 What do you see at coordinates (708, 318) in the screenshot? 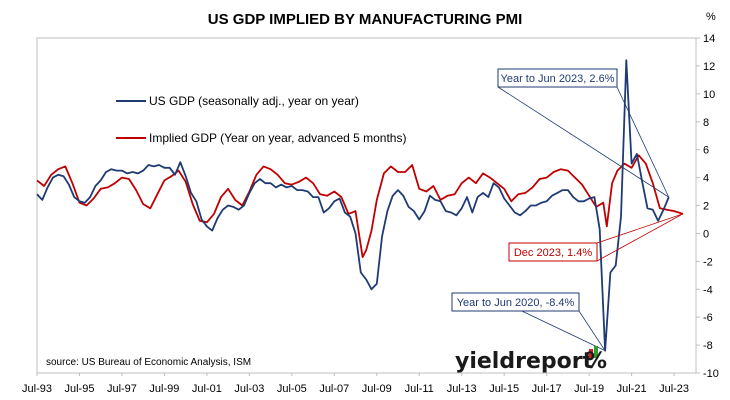
I see `y-tick-label: -6` at bounding box center [708, 318].